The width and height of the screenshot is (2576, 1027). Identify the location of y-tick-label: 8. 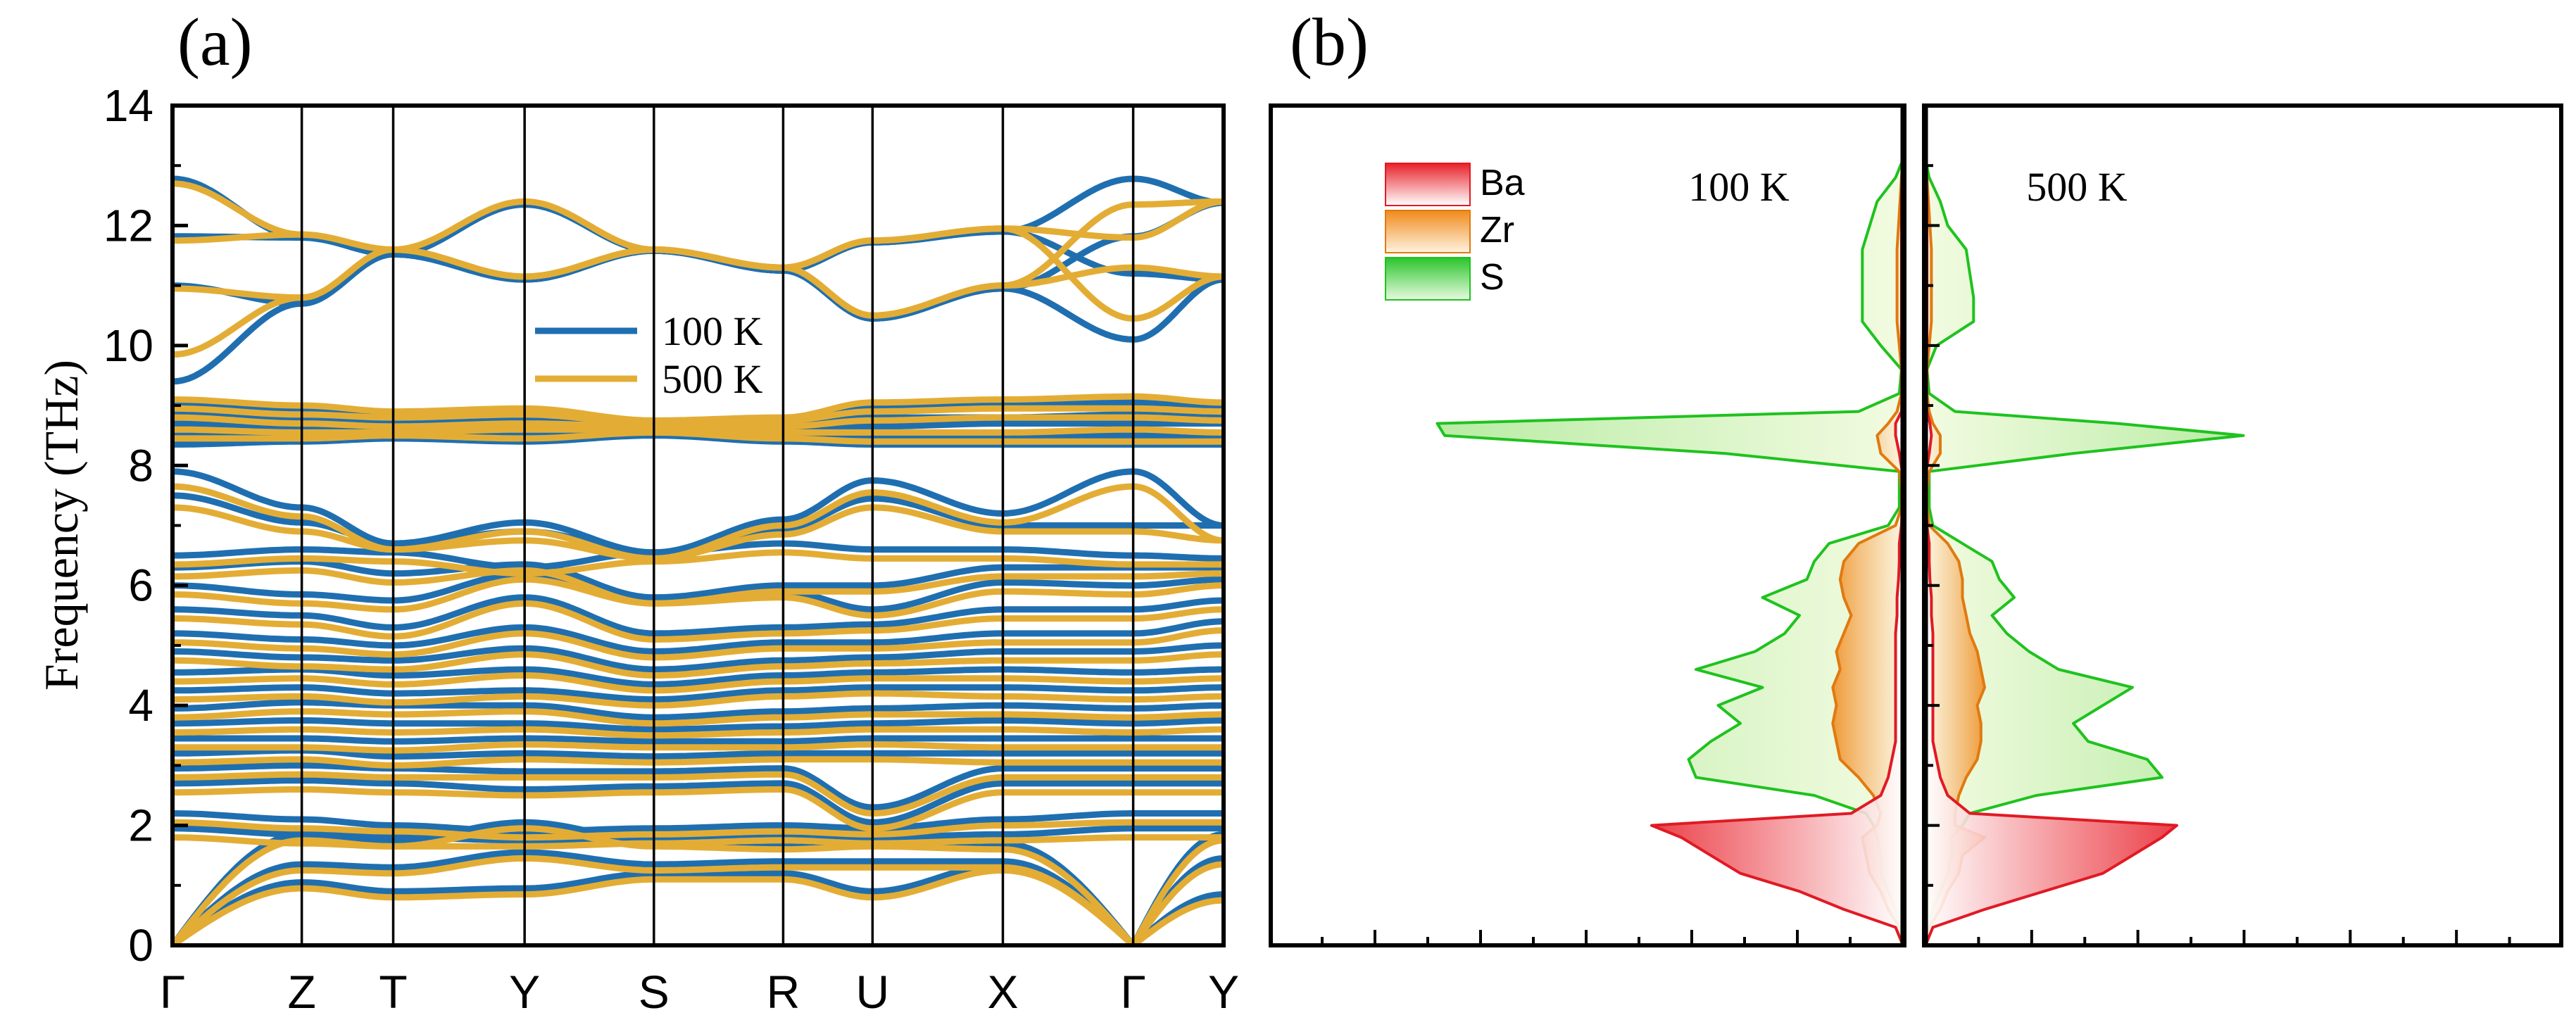
(140, 465).